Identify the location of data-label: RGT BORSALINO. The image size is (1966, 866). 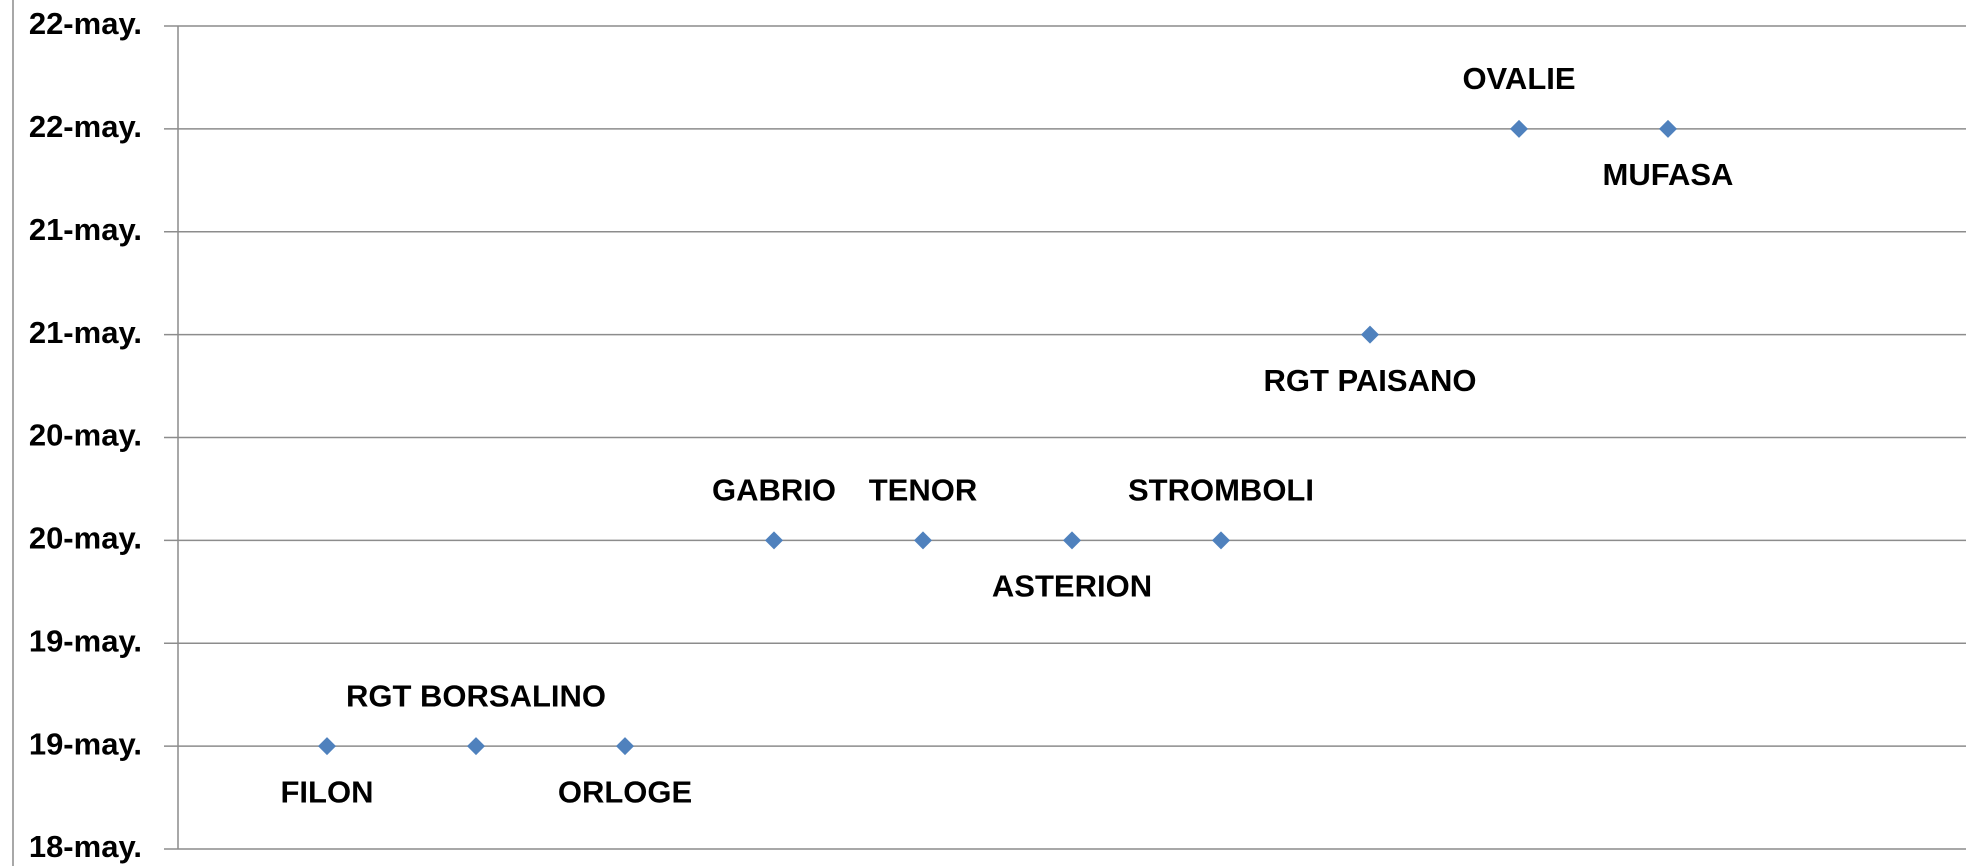
(476, 695).